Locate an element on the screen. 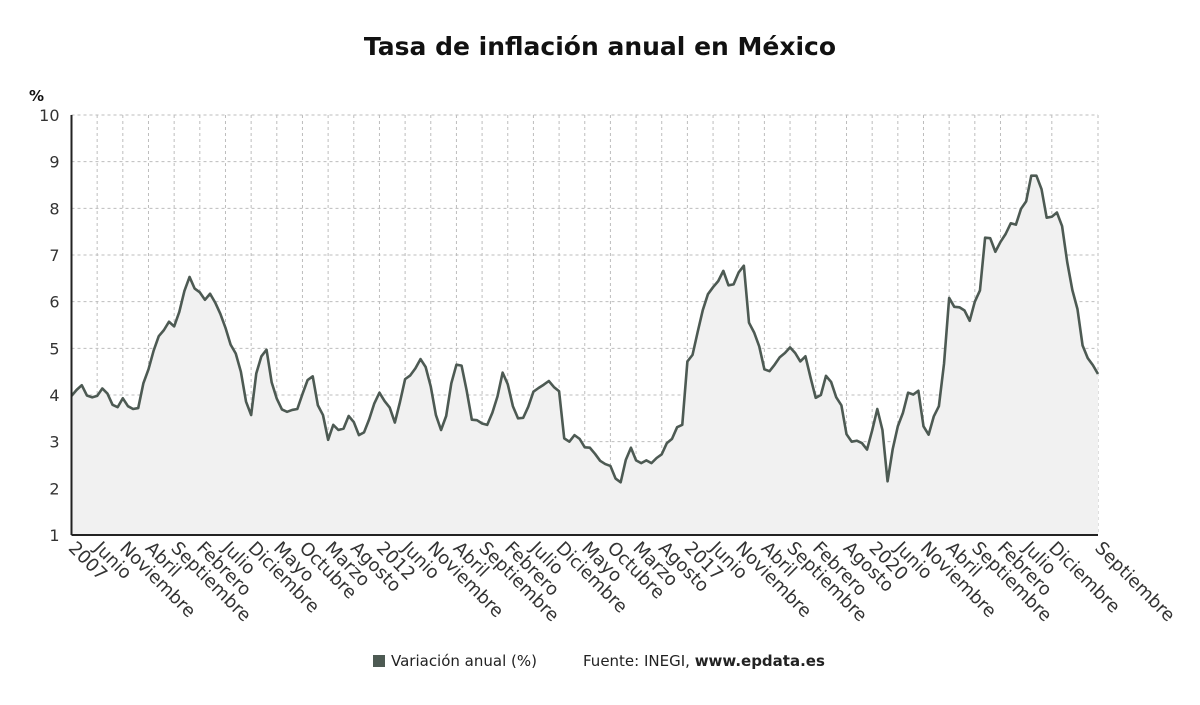 The width and height of the screenshot is (1200, 705). y-tick-label: 9 is located at coordinates (54, 162).